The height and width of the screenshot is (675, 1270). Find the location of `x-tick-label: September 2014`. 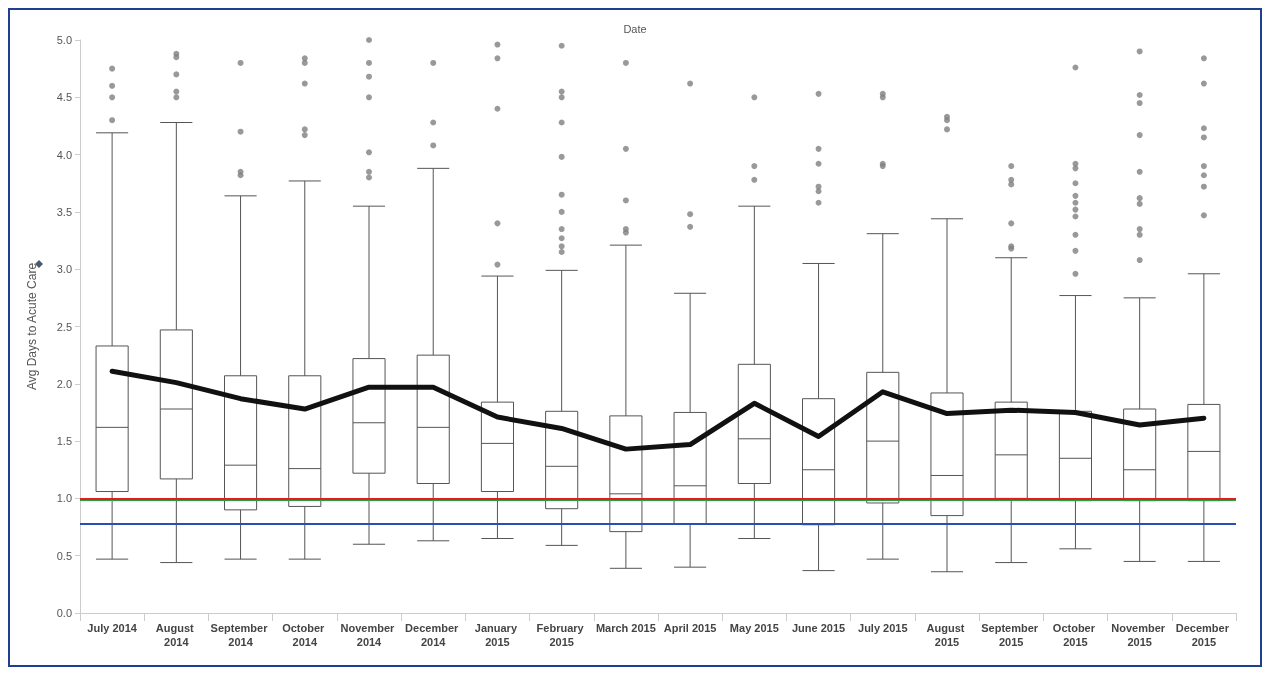

x-tick-label: September 2014 is located at coordinates (240, 635).